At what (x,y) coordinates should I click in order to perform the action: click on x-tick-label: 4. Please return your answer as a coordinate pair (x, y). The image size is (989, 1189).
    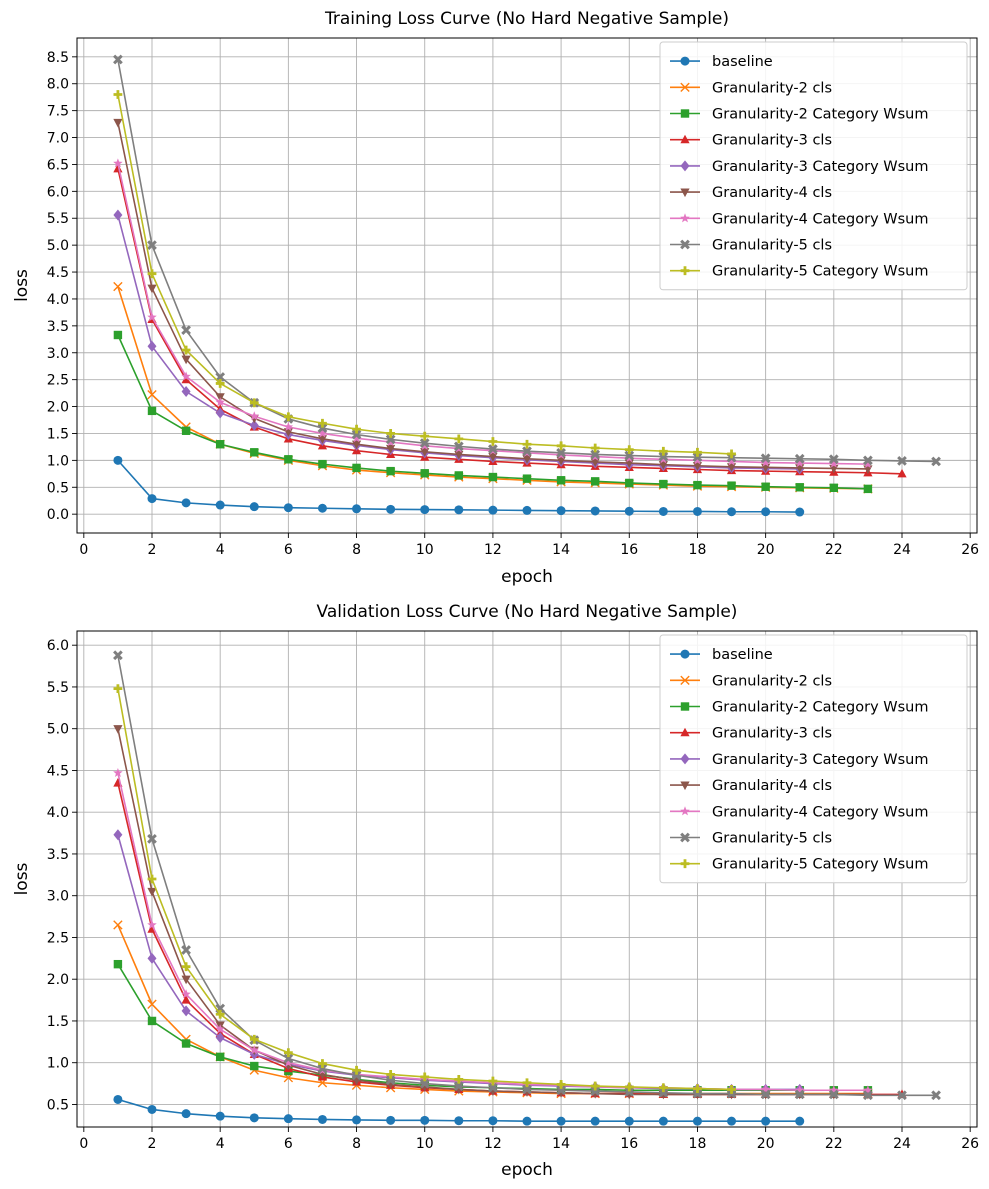
    Looking at the image, I should click on (220, 1144).